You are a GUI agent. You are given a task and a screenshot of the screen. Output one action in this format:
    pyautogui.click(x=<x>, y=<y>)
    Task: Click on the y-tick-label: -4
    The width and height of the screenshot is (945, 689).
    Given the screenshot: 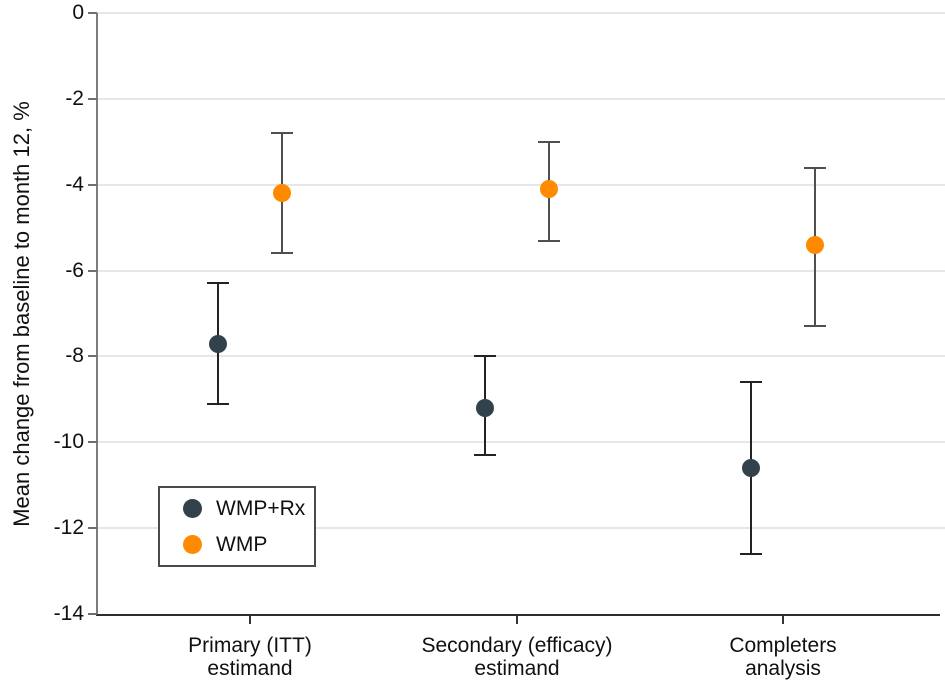 What is the action you would take?
    pyautogui.click(x=74, y=184)
    